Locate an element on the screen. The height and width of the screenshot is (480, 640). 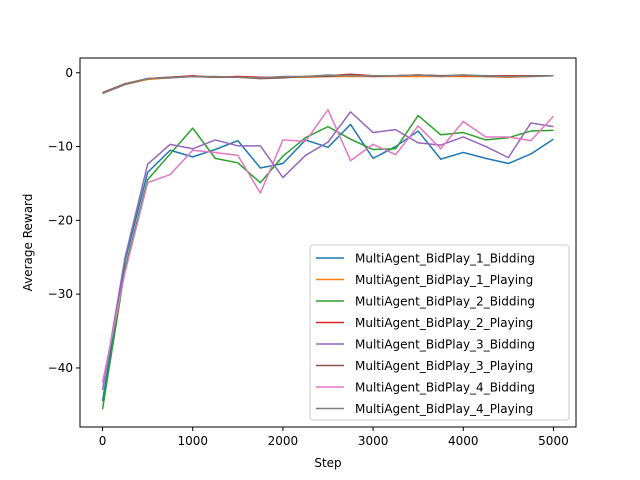
y-tick-label: −20 is located at coordinates (60, 220).